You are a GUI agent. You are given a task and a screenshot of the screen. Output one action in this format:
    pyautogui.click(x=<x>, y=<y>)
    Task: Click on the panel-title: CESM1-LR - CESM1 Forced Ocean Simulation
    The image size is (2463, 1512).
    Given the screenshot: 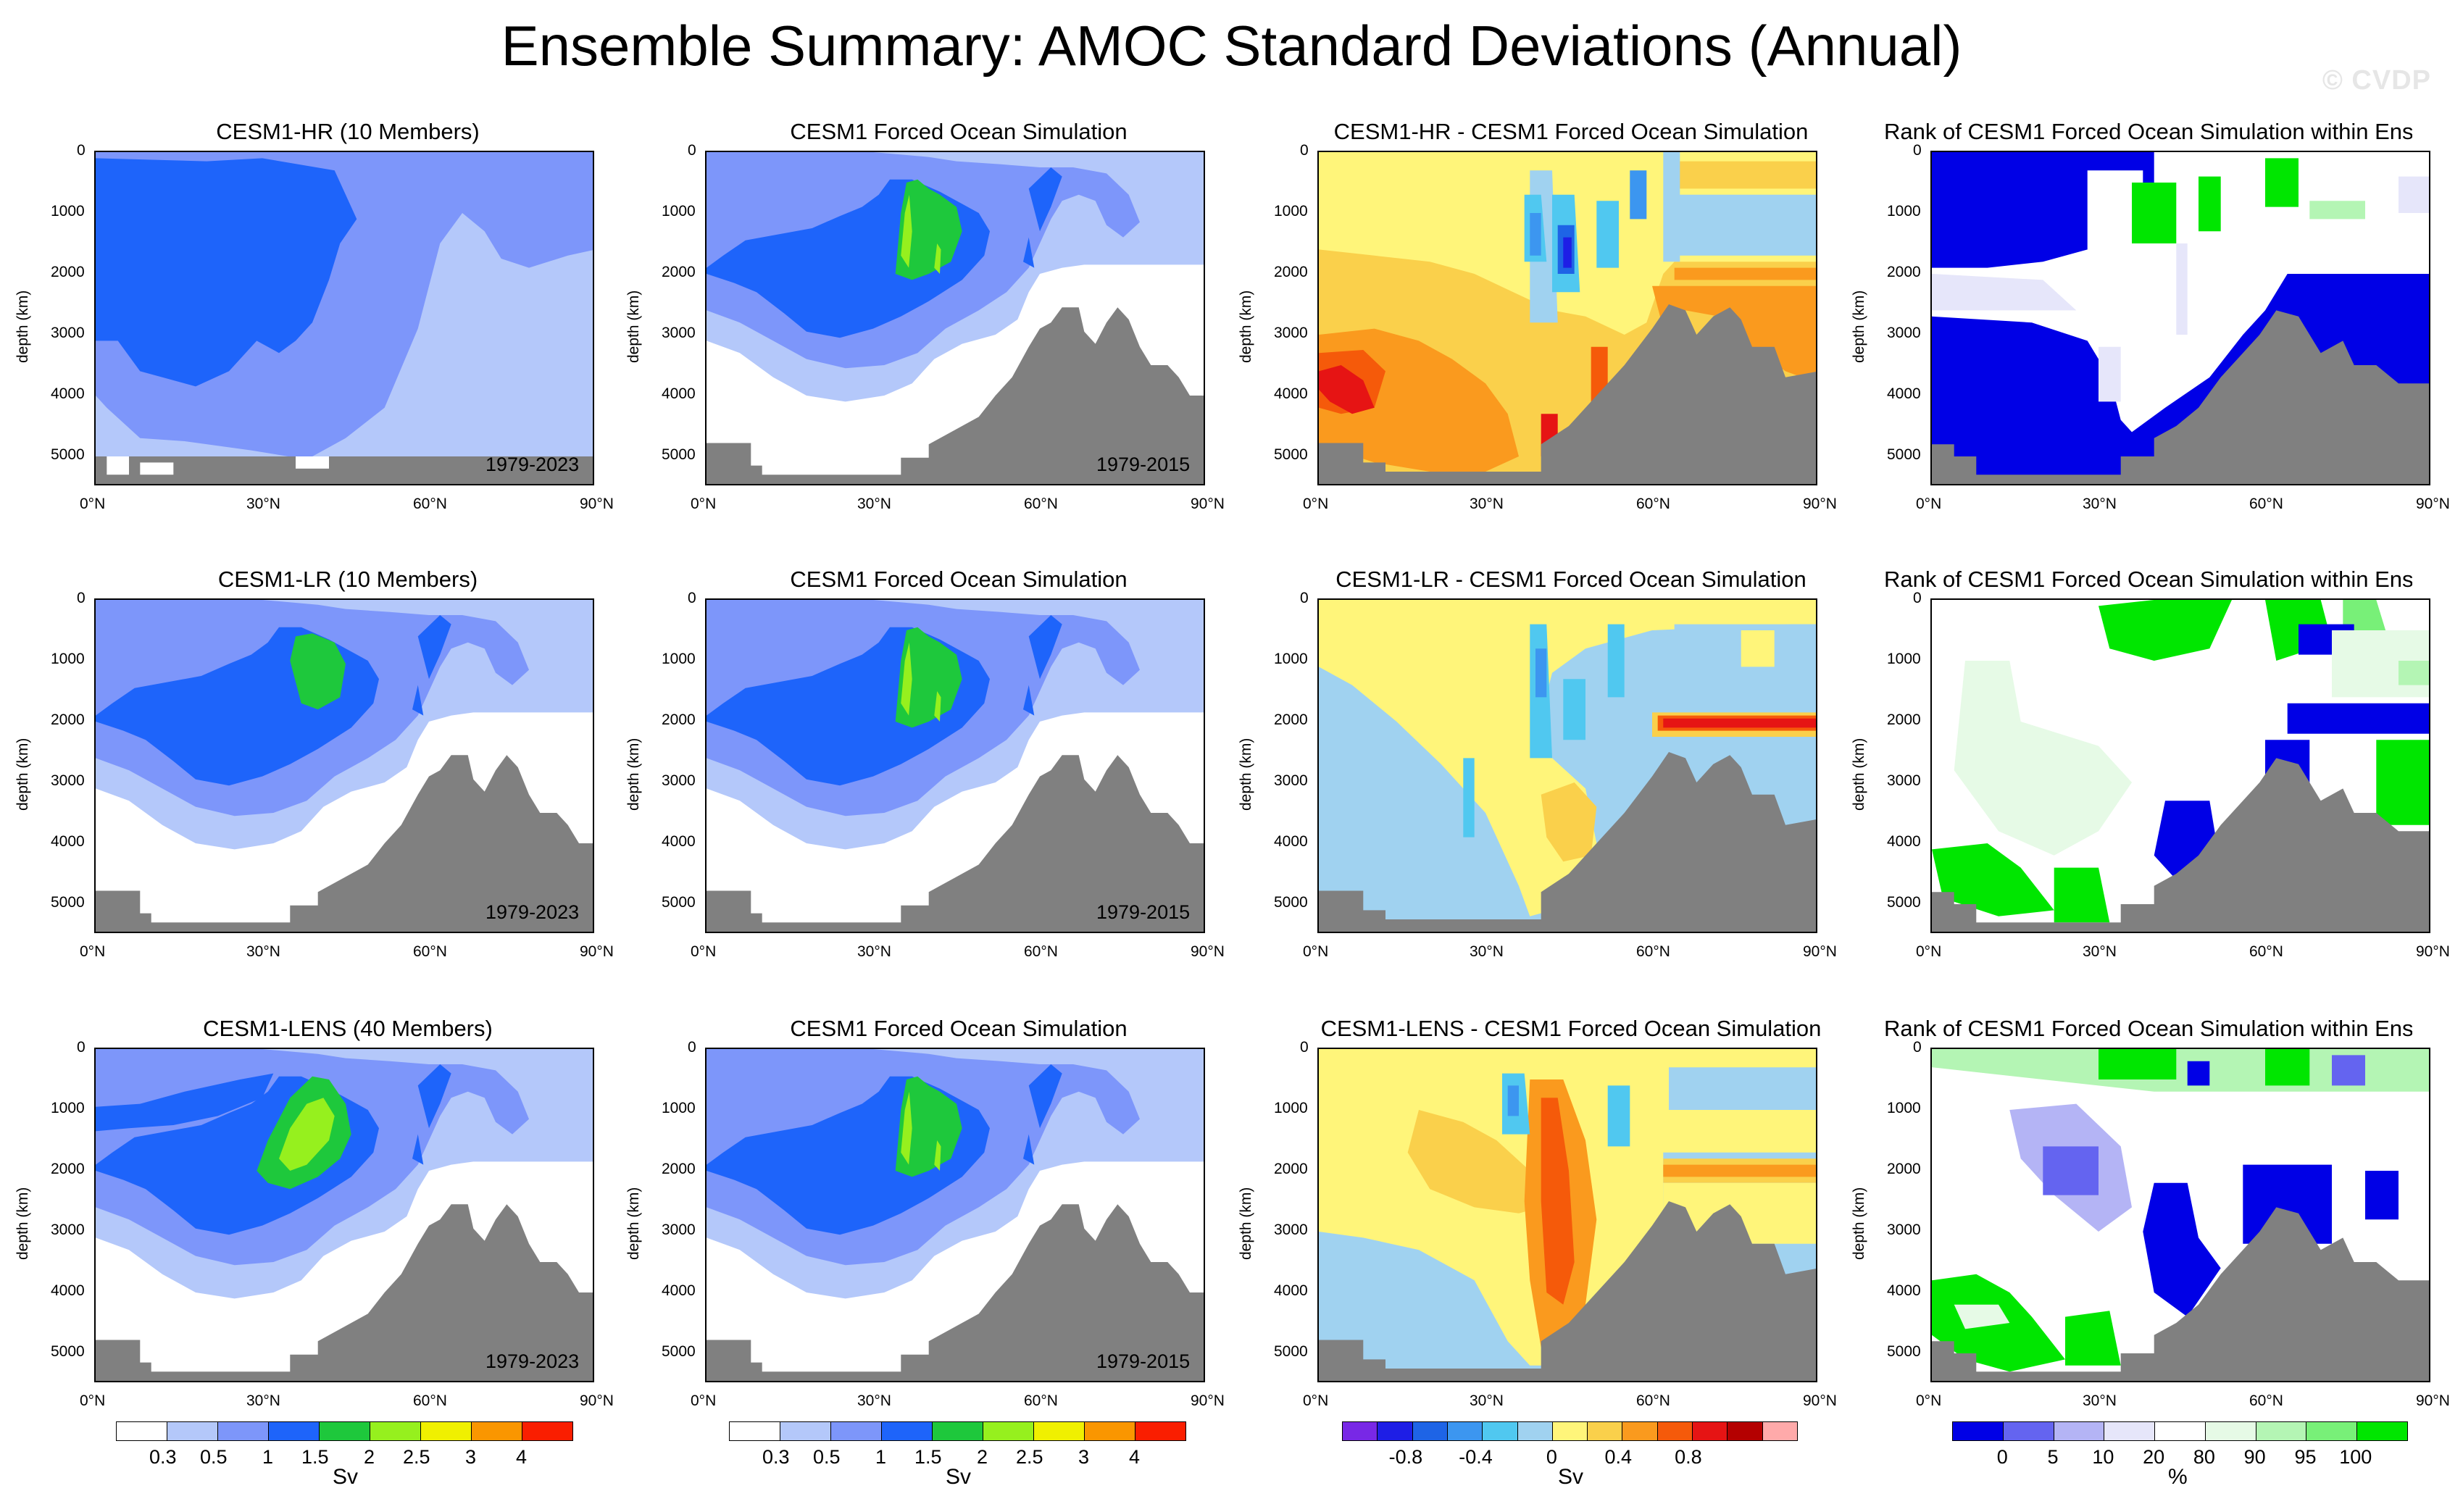 What is the action you would take?
    pyautogui.click(x=1570, y=579)
    